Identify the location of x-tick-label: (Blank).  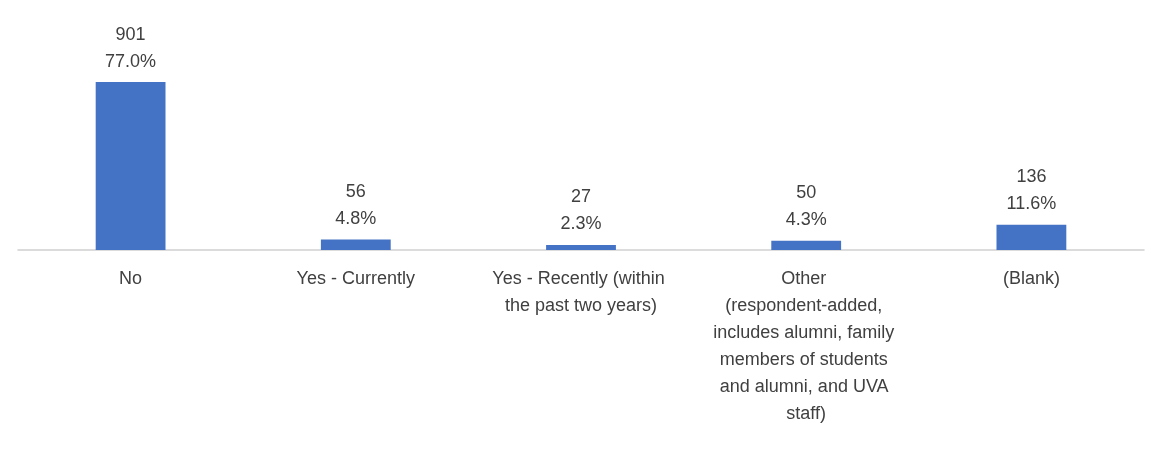
(1031, 277).